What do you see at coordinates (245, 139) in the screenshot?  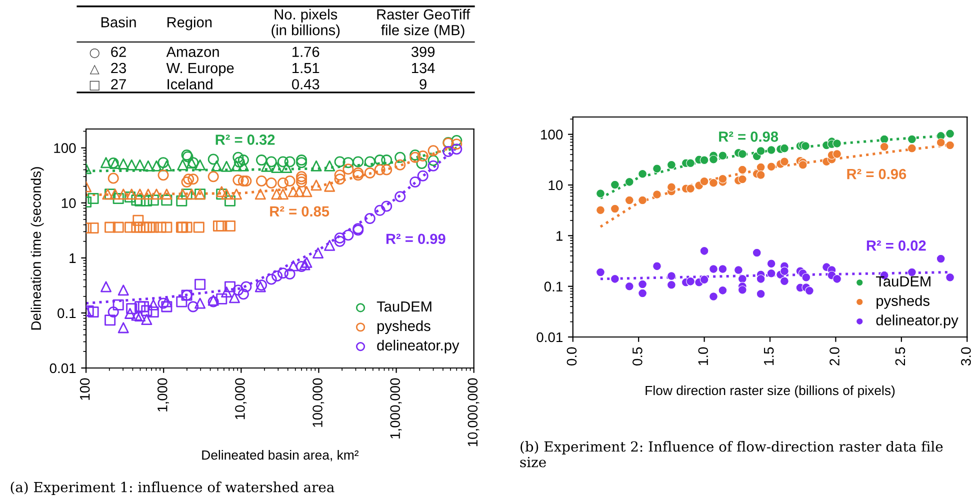 I see `annotation: R² = 0.32` at bounding box center [245, 139].